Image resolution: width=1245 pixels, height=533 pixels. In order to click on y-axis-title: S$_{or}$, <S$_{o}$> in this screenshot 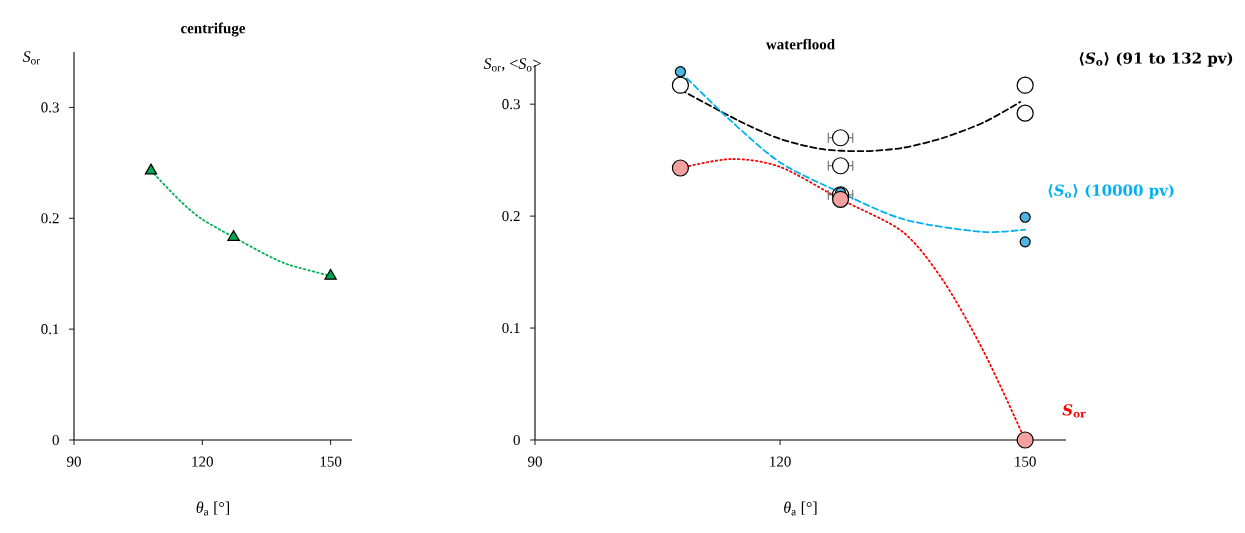, I will do `click(512, 65)`.